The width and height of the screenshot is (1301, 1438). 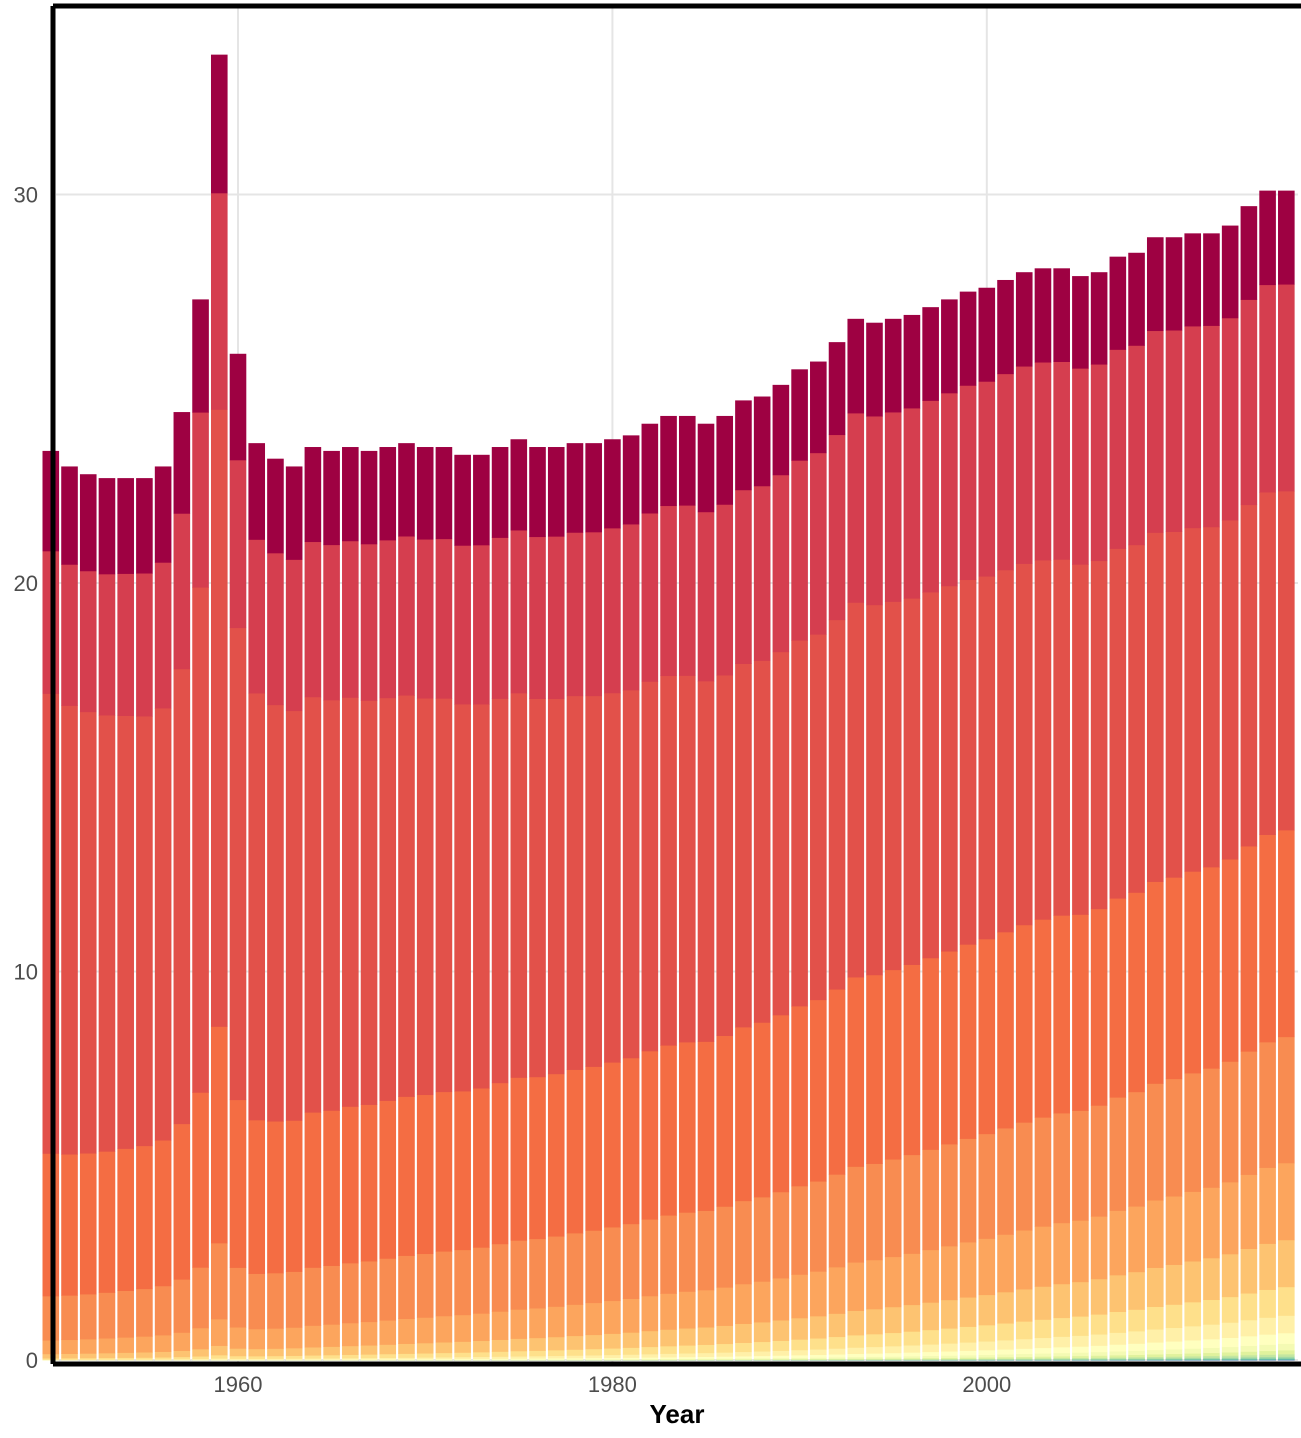 What do you see at coordinates (930, 834) in the screenshot?
I see `bar-stack-1997` at bounding box center [930, 834].